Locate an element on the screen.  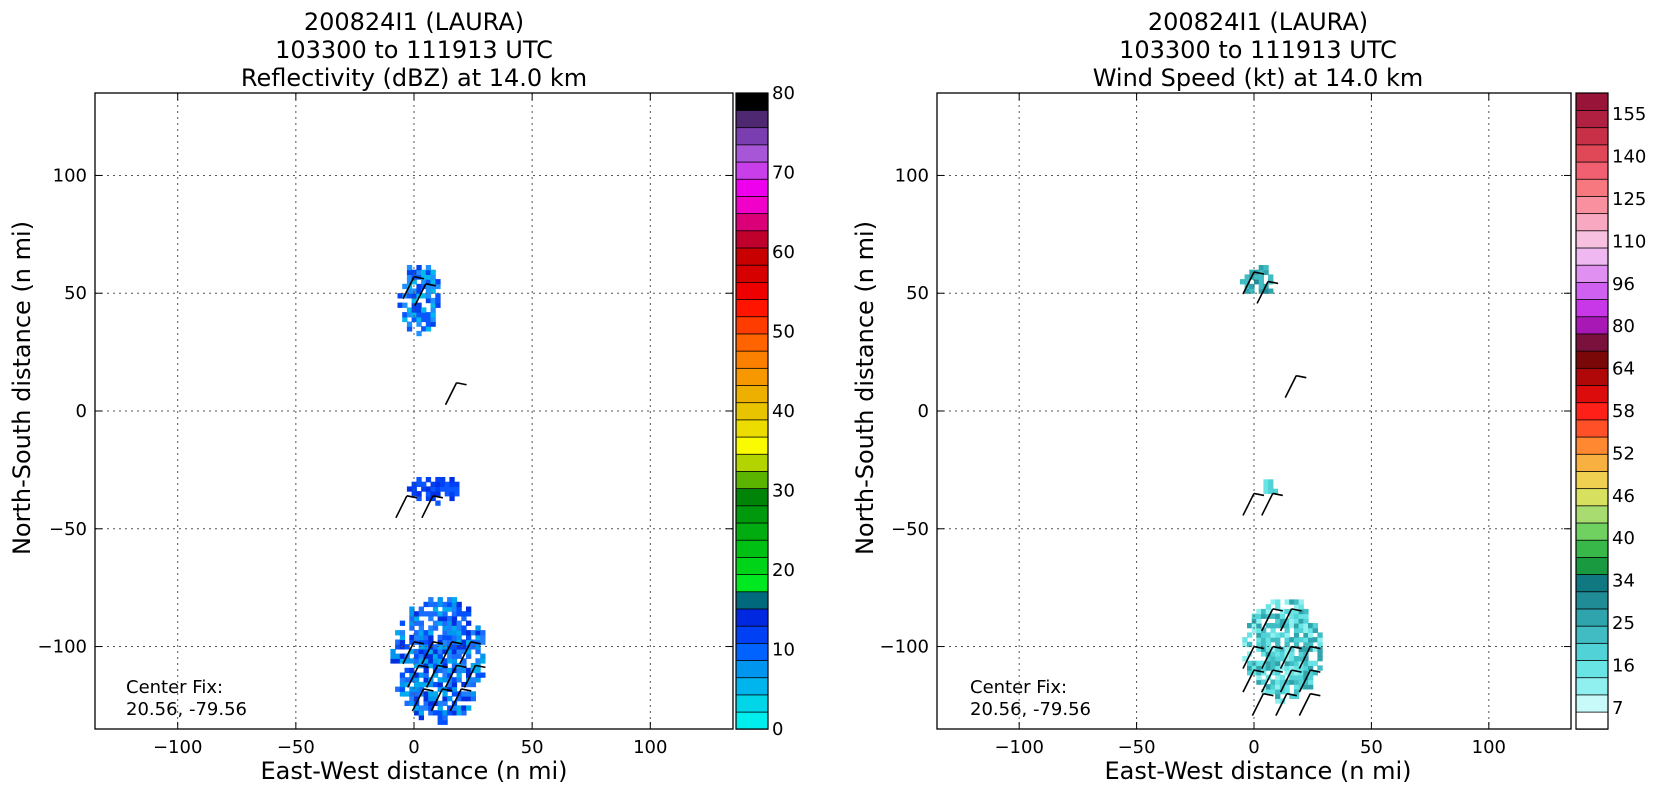
colorbar-tick-label: 0 is located at coordinates (777, 729).